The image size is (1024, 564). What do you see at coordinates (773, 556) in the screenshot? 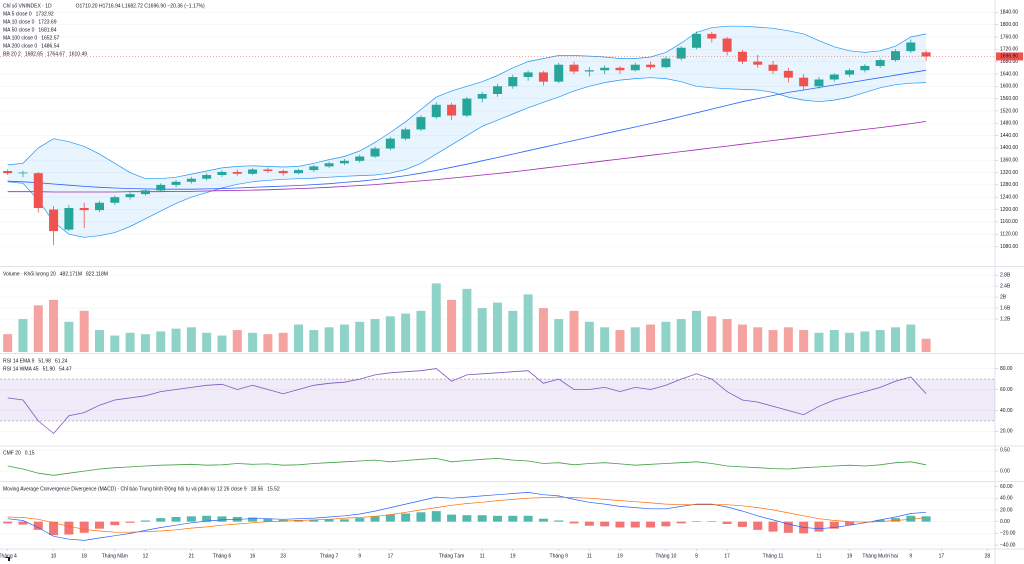
I see `x-tick-label: Tháng 11` at bounding box center [773, 556].